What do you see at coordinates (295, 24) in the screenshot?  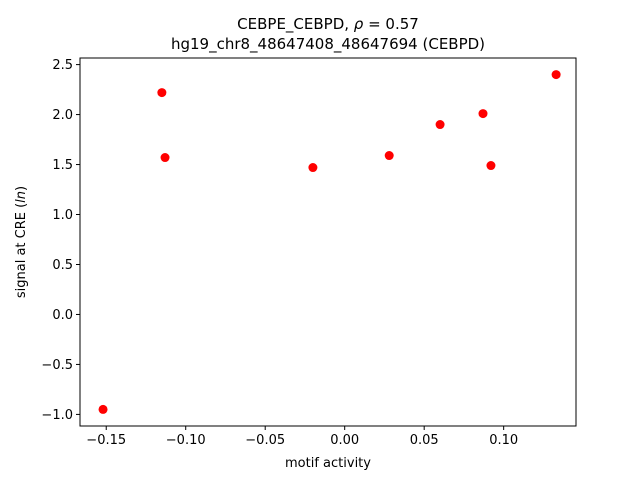 I see `title-prefix: CEBPE_CEBPD,` at bounding box center [295, 24].